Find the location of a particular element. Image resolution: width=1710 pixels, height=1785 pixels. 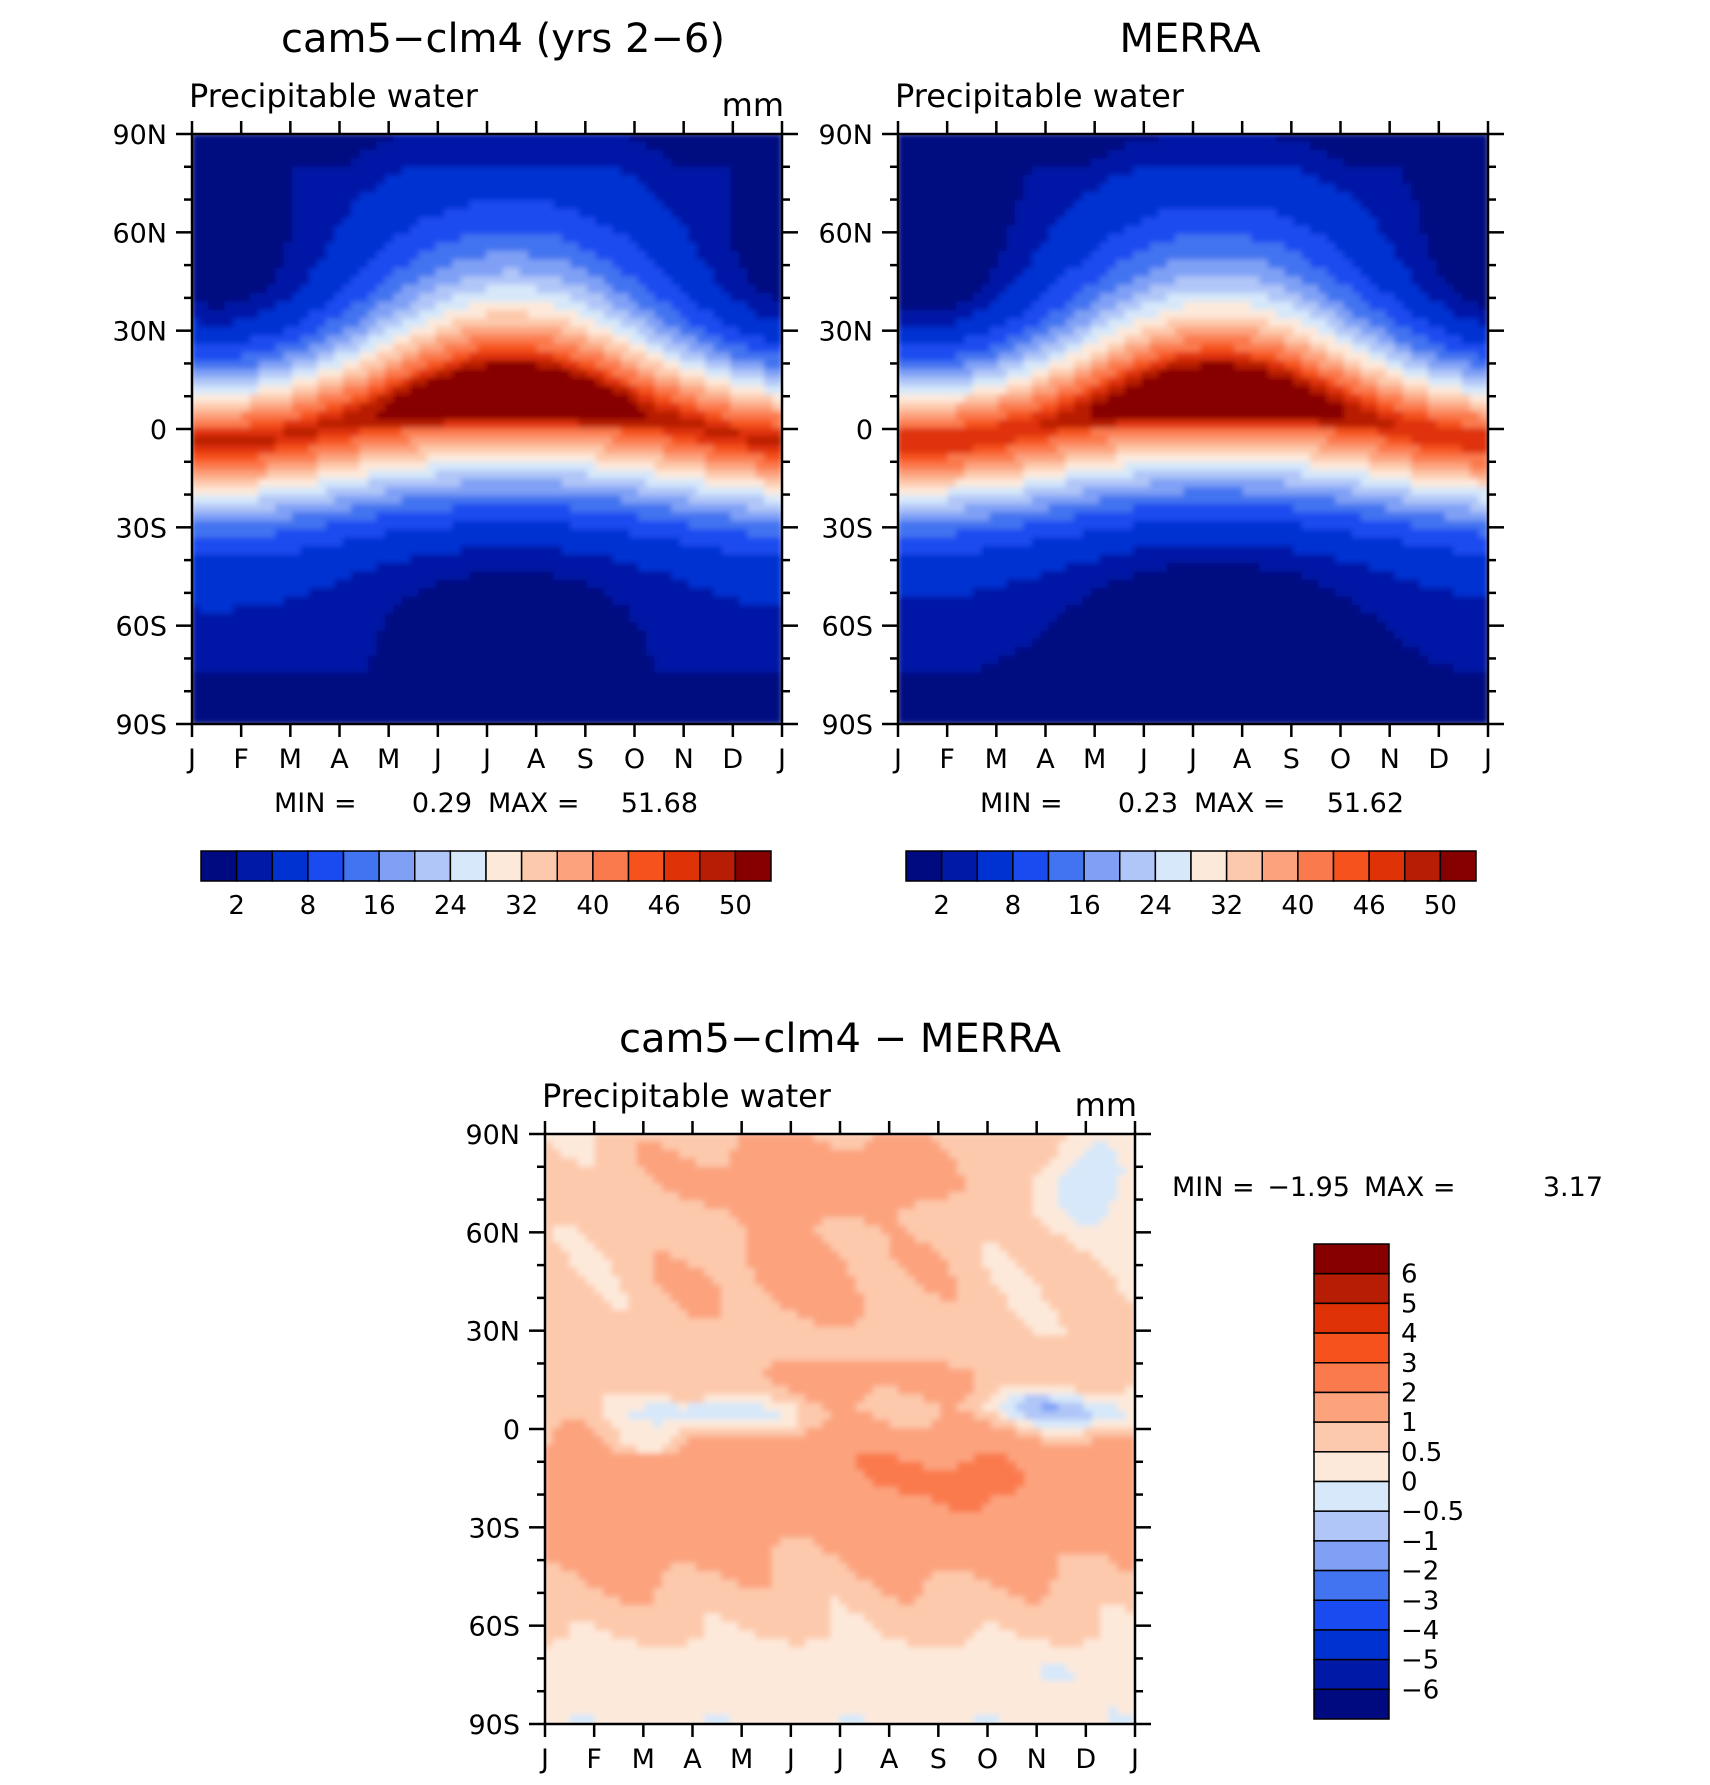

max-label: MAX = is located at coordinates (533, 803).